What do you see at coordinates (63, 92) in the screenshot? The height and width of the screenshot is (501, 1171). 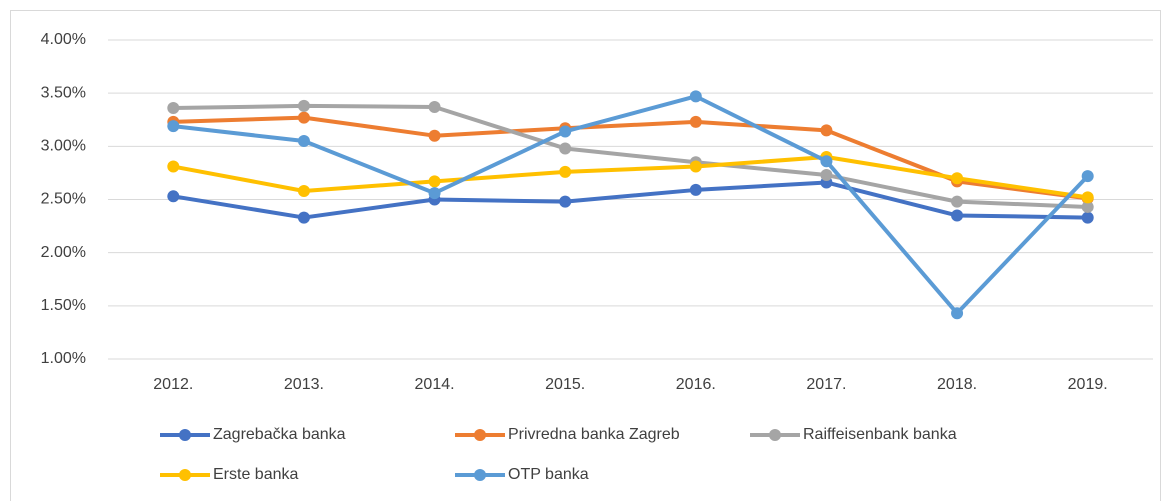 I see `y-tick-label: 3.50%` at bounding box center [63, 92].